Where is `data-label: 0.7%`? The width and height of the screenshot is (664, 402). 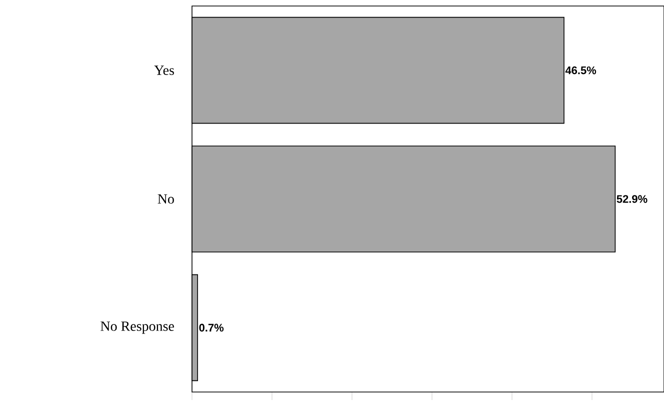 data-label: 0.7% is located at coordinates (211, 328).